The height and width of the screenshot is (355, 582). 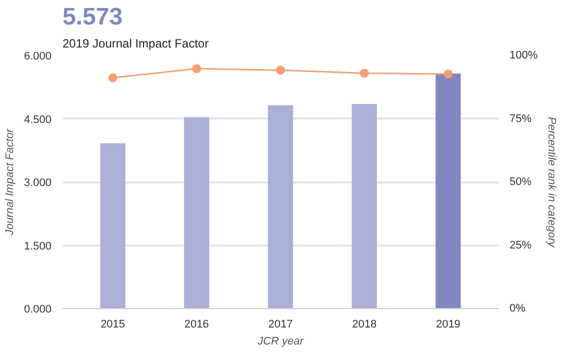 I want to click on x-tick-label: 2017, so click(x=280, y=324).